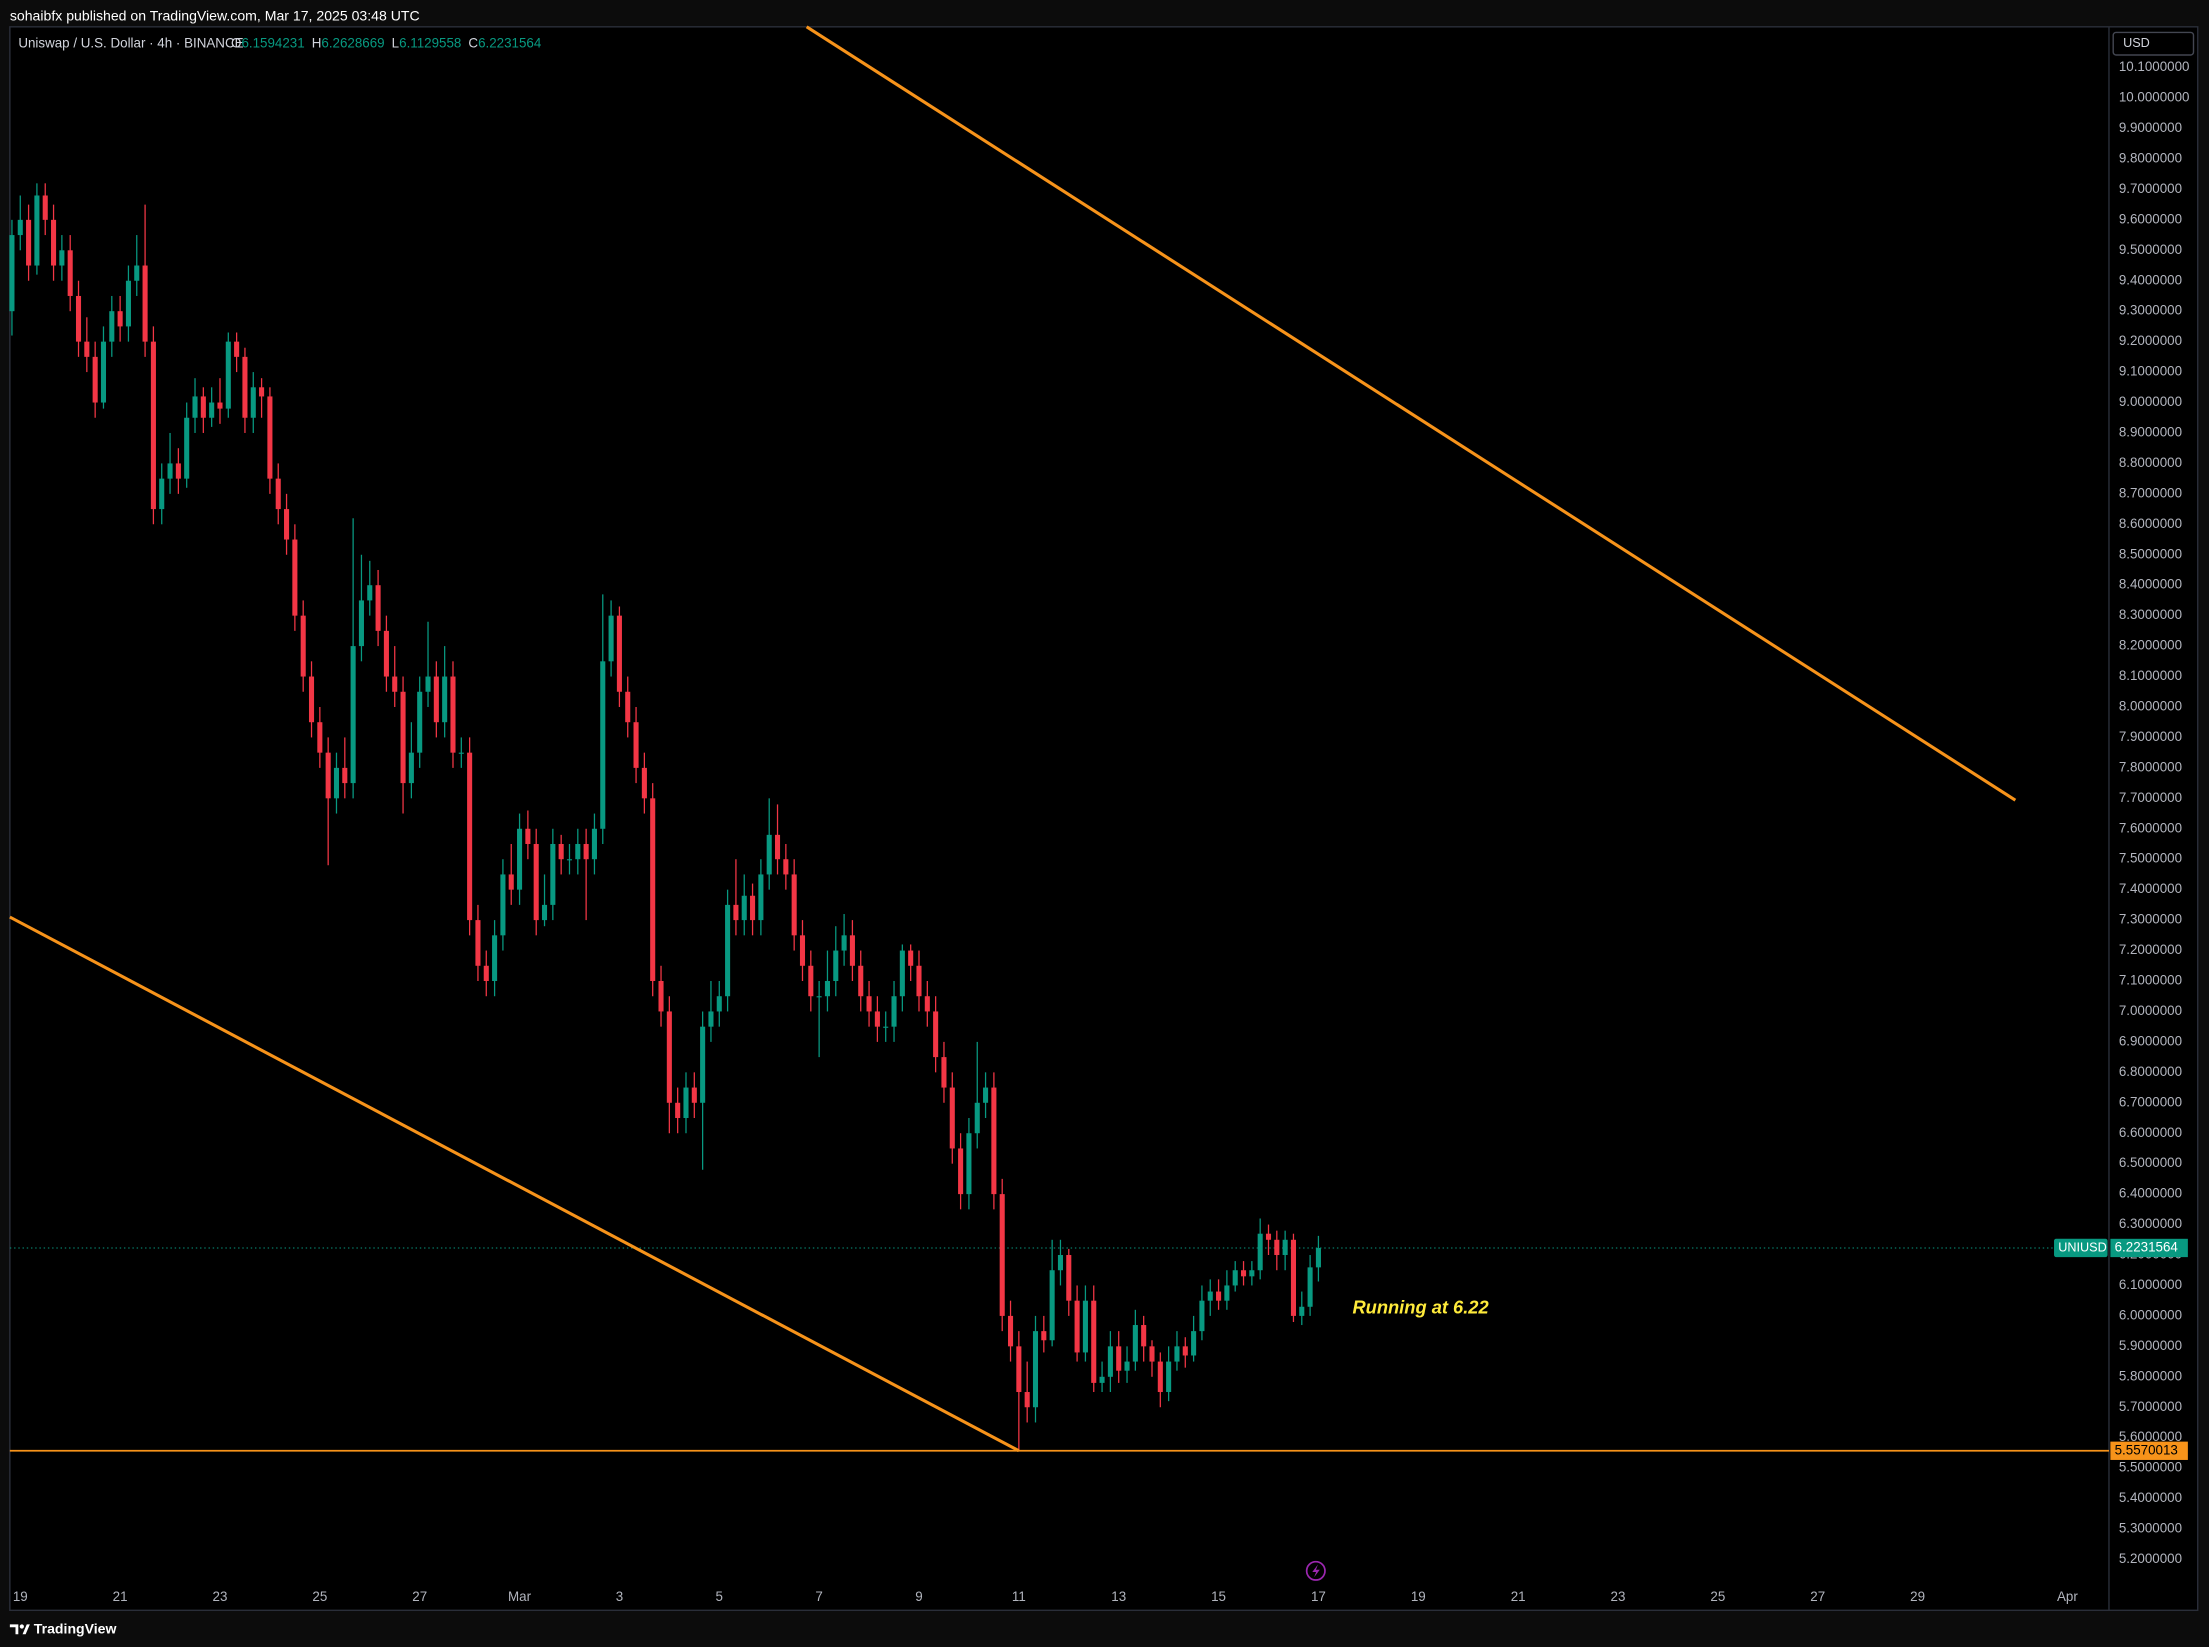 The width and height of the screenshot is (2209, 1647). I want to click on y-tick-label: 8.1000000, so click(2150, 675).